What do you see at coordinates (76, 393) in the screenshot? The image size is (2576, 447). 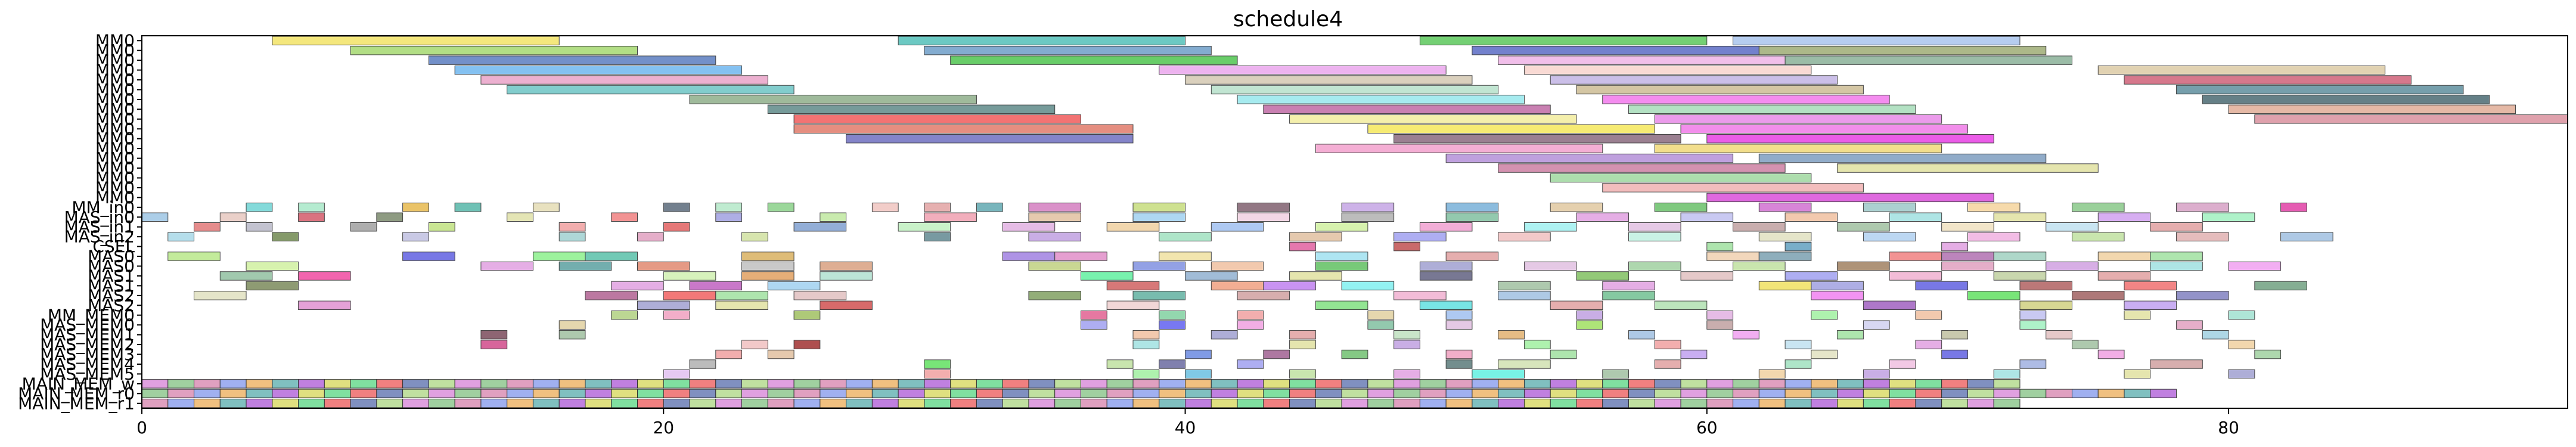 I see `y-tick-label: MAIN_MEM_r0` at bounding box center [76, 393].